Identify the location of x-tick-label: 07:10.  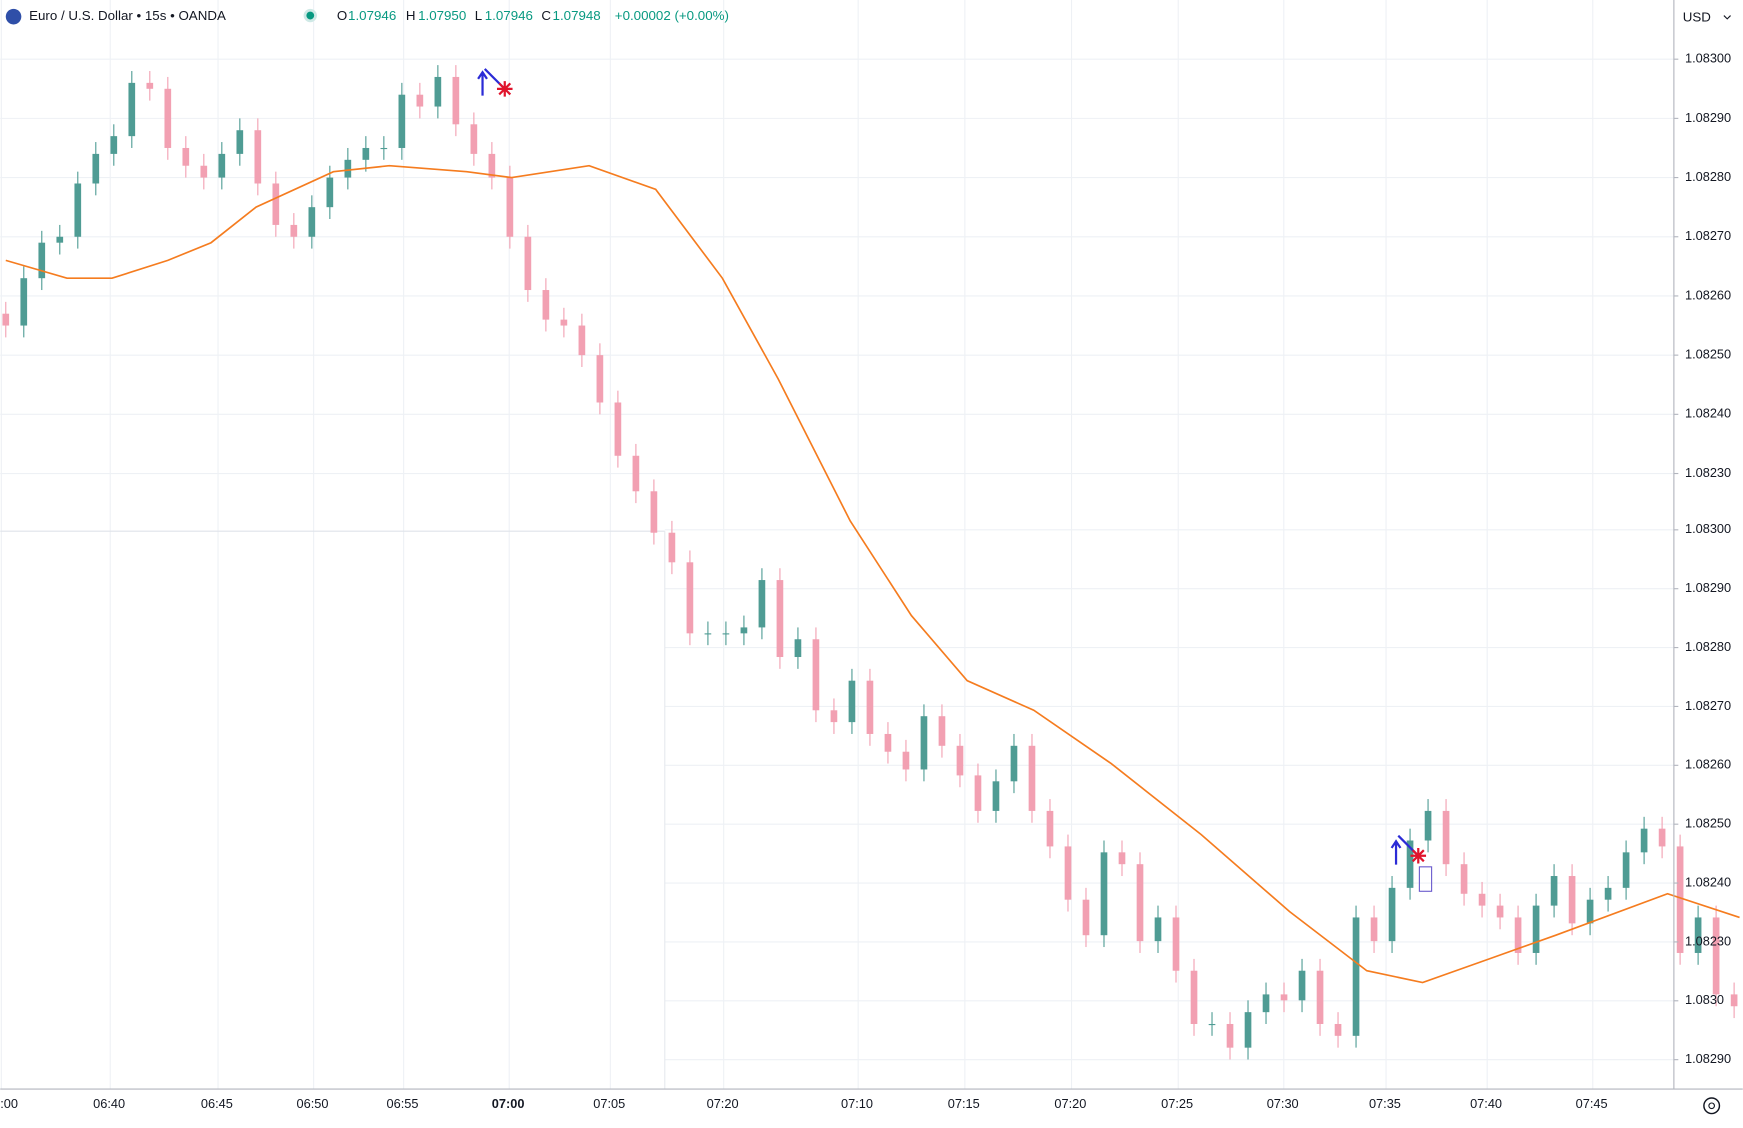
(857, 1103).